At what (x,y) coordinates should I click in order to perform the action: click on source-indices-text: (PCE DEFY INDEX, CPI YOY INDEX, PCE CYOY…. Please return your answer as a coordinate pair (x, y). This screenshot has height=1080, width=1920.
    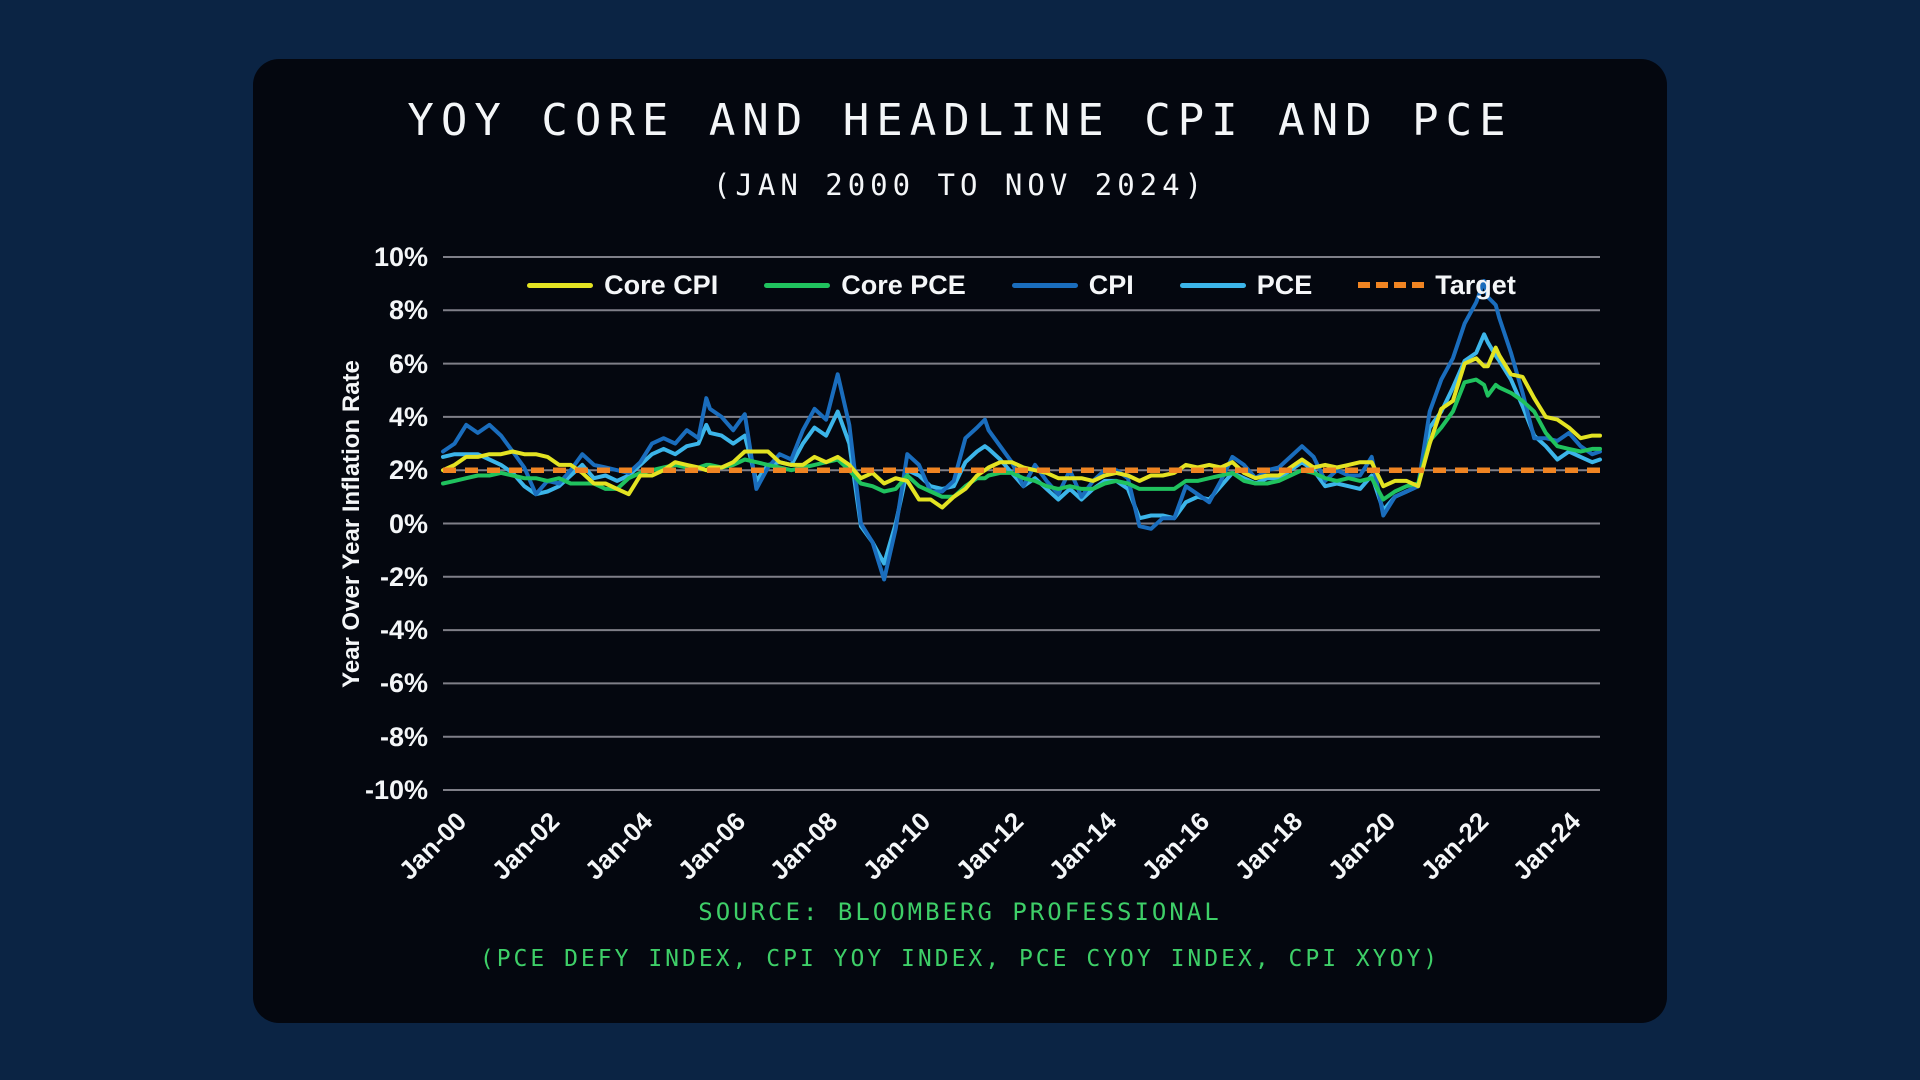
    Looking at the image, I should click on (960, 959).